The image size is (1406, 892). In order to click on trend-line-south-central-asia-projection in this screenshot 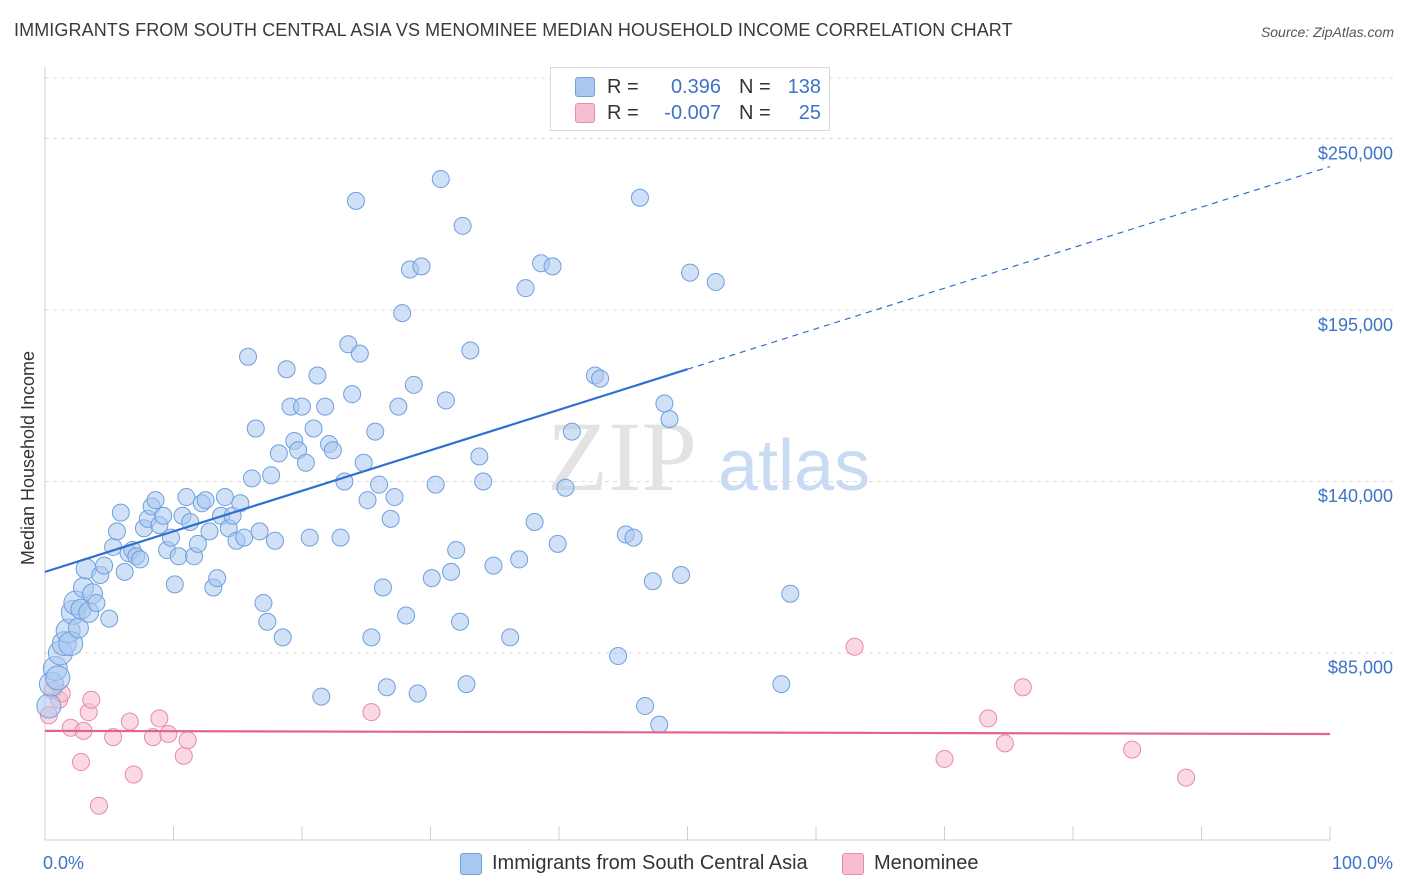, I will do `click(1009, 268)`.